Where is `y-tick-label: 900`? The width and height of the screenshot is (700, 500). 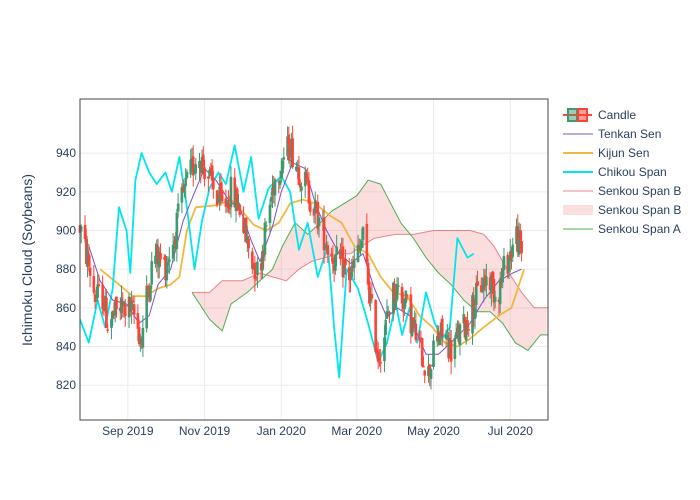 y-tick-label: 900 is located at coordinates (66, 230).